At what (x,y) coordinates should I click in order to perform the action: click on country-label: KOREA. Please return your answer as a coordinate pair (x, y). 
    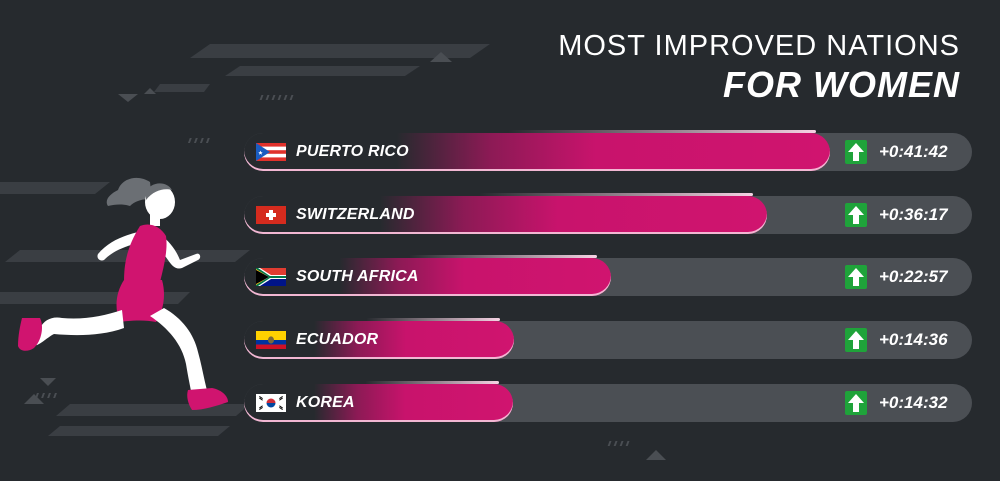
    Looking at the image, I should click on (325, 402).